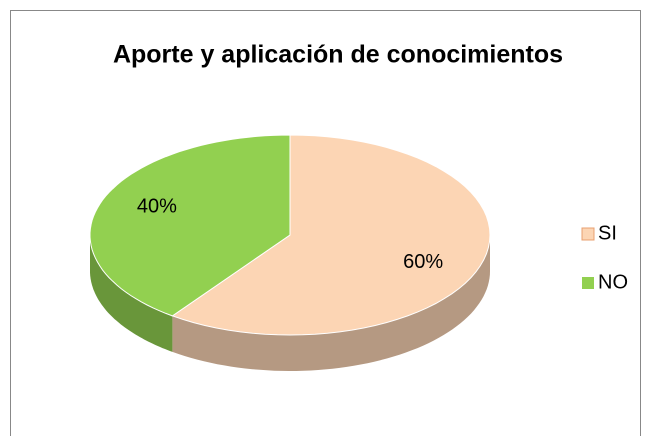 The width and height of the screenshot is (652, 436). What do you see at coordinates (131, 293) in the screenshot?
I see `pie-side` at bounding box center [131, 293].